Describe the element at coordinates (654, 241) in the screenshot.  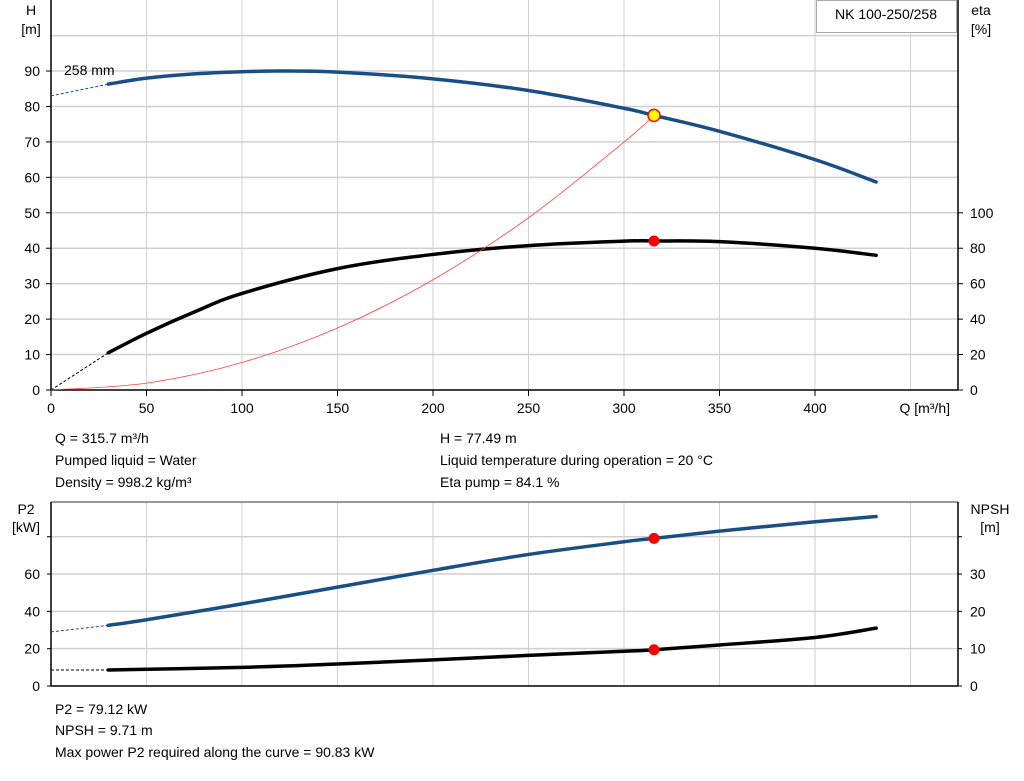
I see `duty-point-eta` at that location.